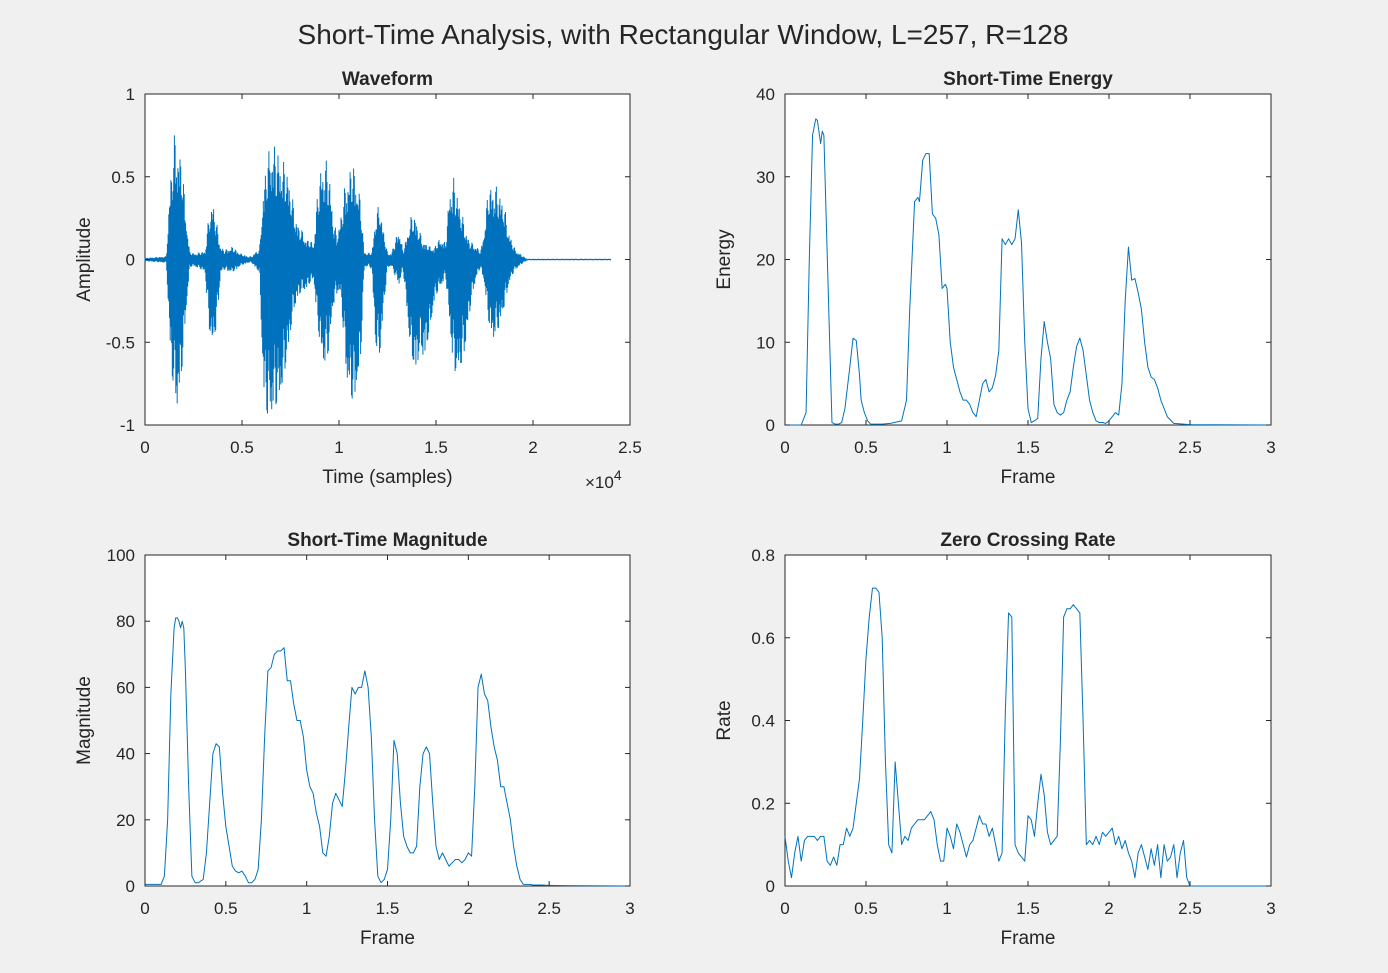 The image size is (1388, 973). I want to click on waveform-xtick-label: 0, so click(144, 447).